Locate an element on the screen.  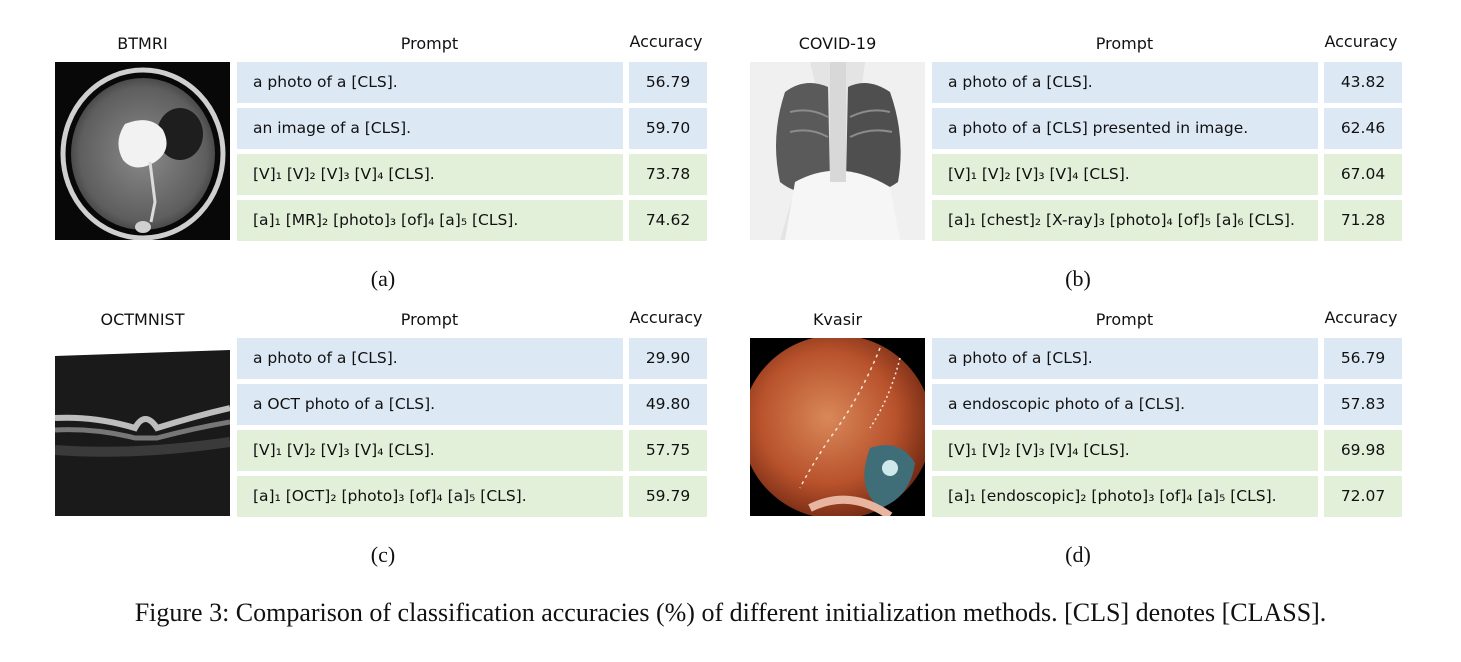
table-row: [V]₁ [V]₂ [V]₃ [V]₄ [CLS]. 67.04 is located at coordinates (1167, 174).